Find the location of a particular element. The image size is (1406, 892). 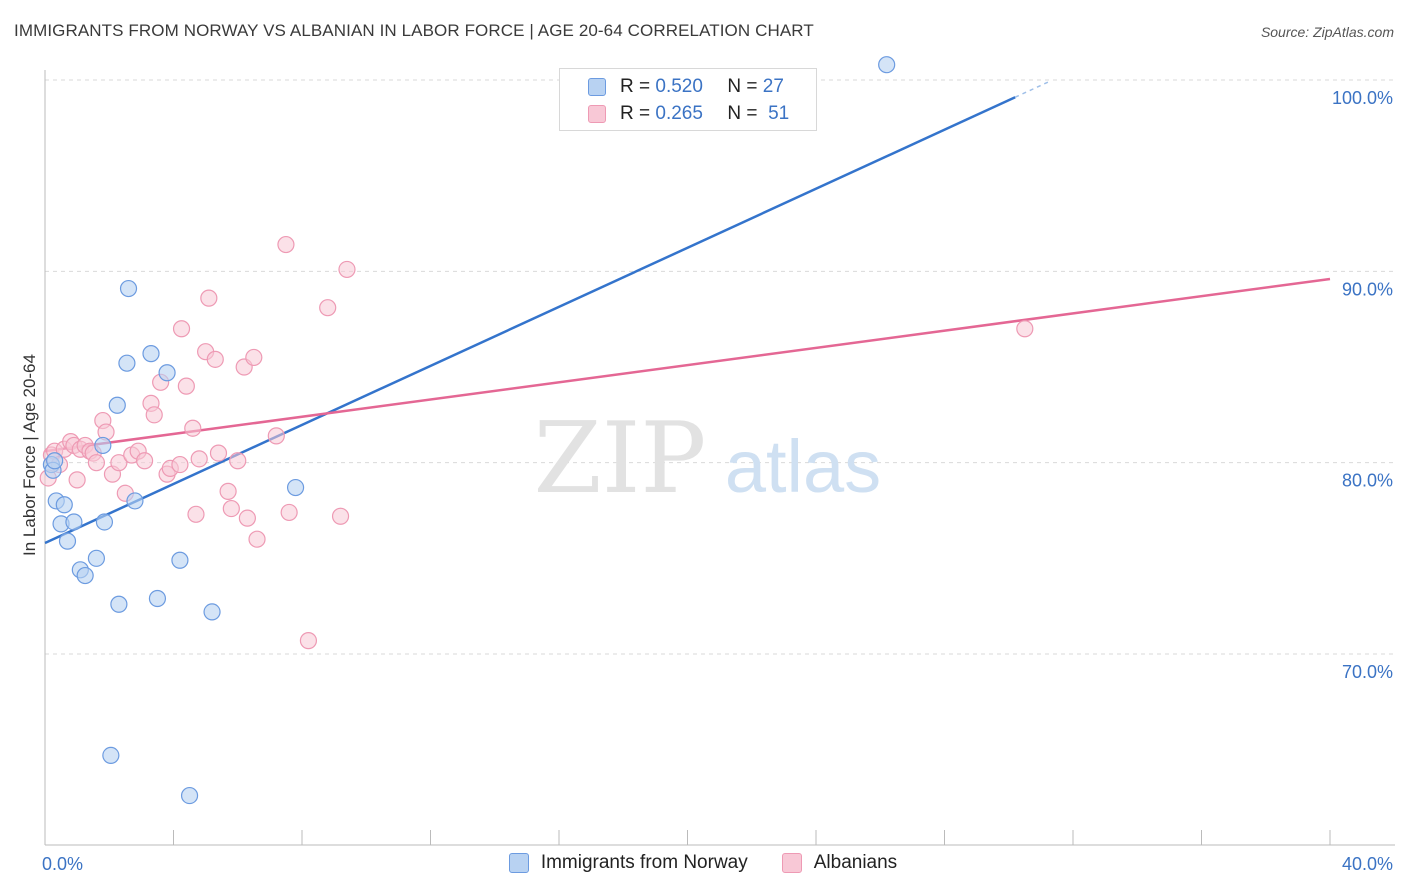

source-credit: Source: ZipAtlas.com is located at coordinates (1327, 32).